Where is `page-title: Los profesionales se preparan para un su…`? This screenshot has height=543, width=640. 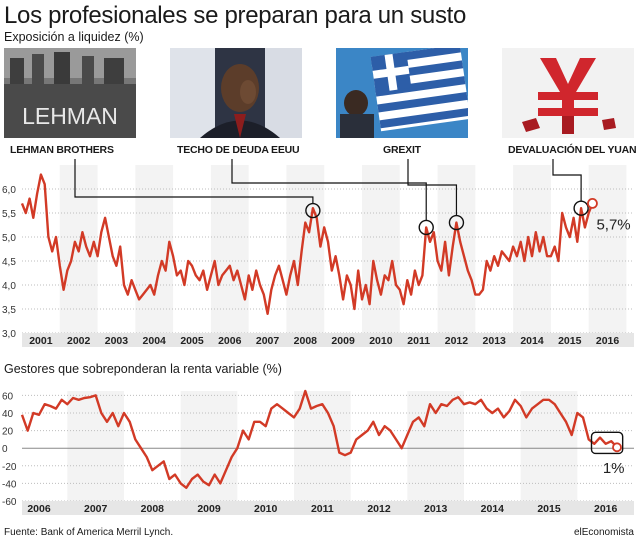 page-title: Los profesionales se preparan para un su… is located at coordinates (235, 15).